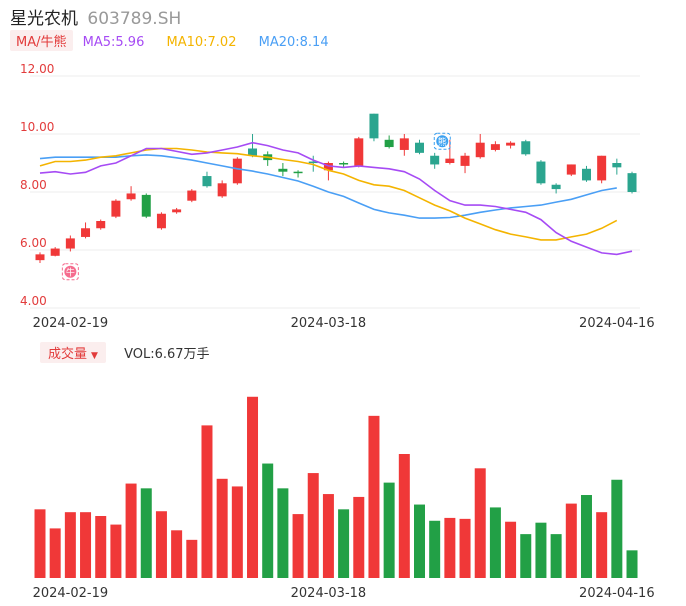 Image resolution: width=686 pixels, height=606 pixels. What do you see at coordinates (293, 42) in the screenshot?
I see `ma20-value: MA20:8.14` at bounding box center [293, 42].